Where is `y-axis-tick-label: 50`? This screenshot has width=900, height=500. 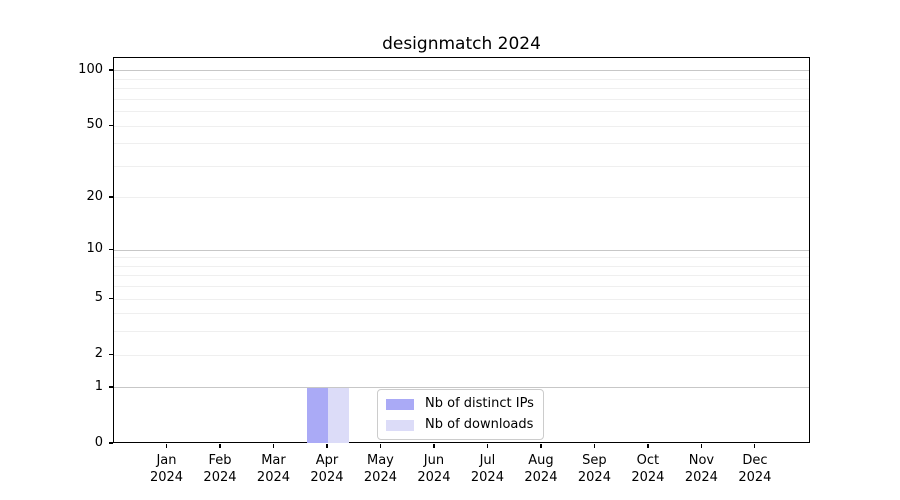
y-axis-tick-label: 50 is located at coordinates (94, 125).